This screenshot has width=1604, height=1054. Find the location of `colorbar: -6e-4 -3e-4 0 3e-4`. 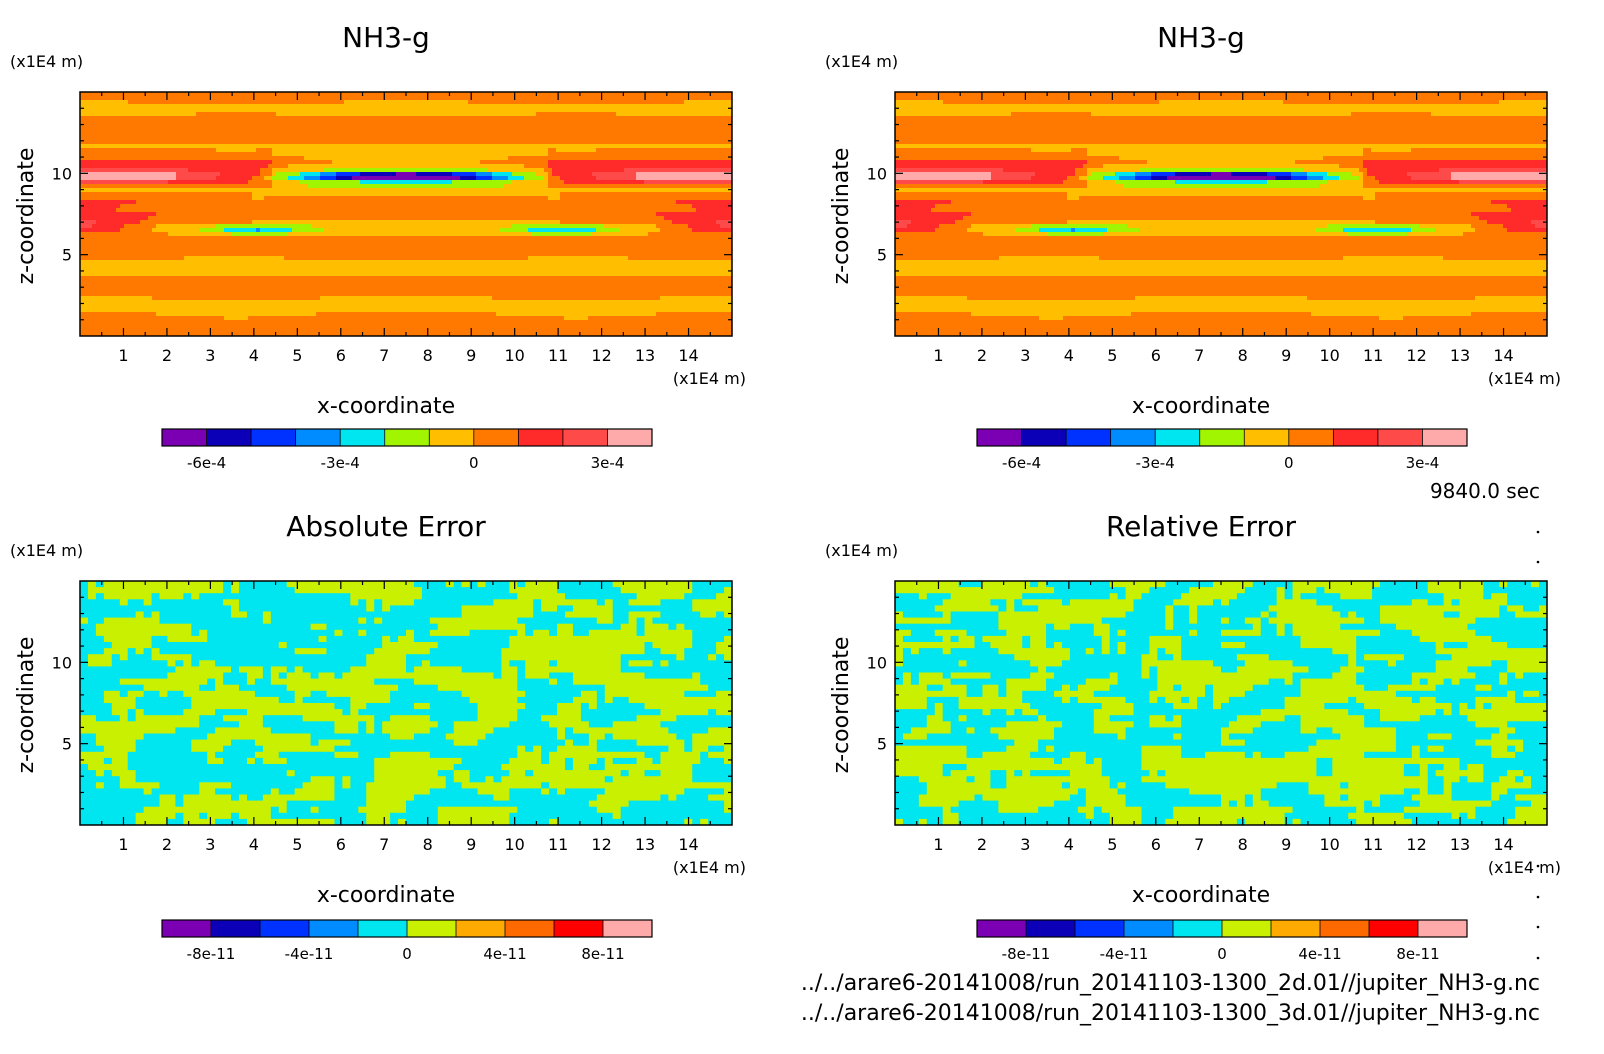

colorbar: -6e-4 -3e-4 0 3e-4 is located at coordinates (407, 450).